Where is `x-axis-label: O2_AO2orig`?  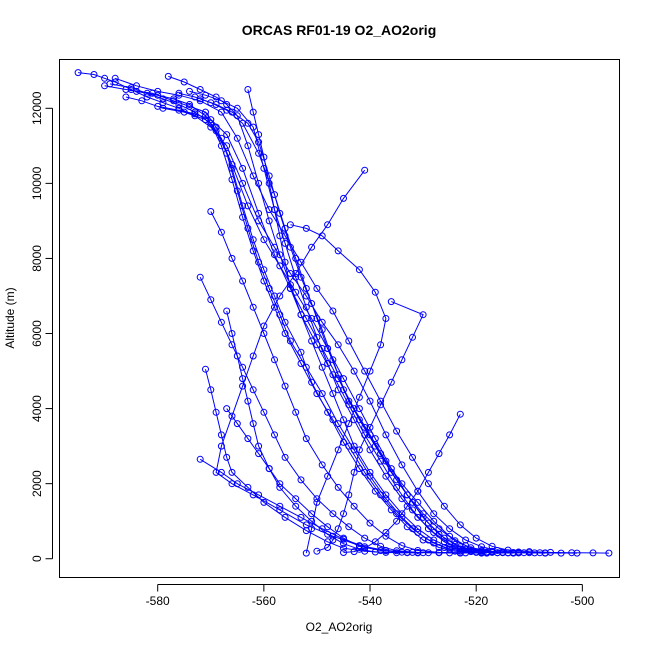
x-axis-label: O2_AO2orig is located at coordinates (339, 627).